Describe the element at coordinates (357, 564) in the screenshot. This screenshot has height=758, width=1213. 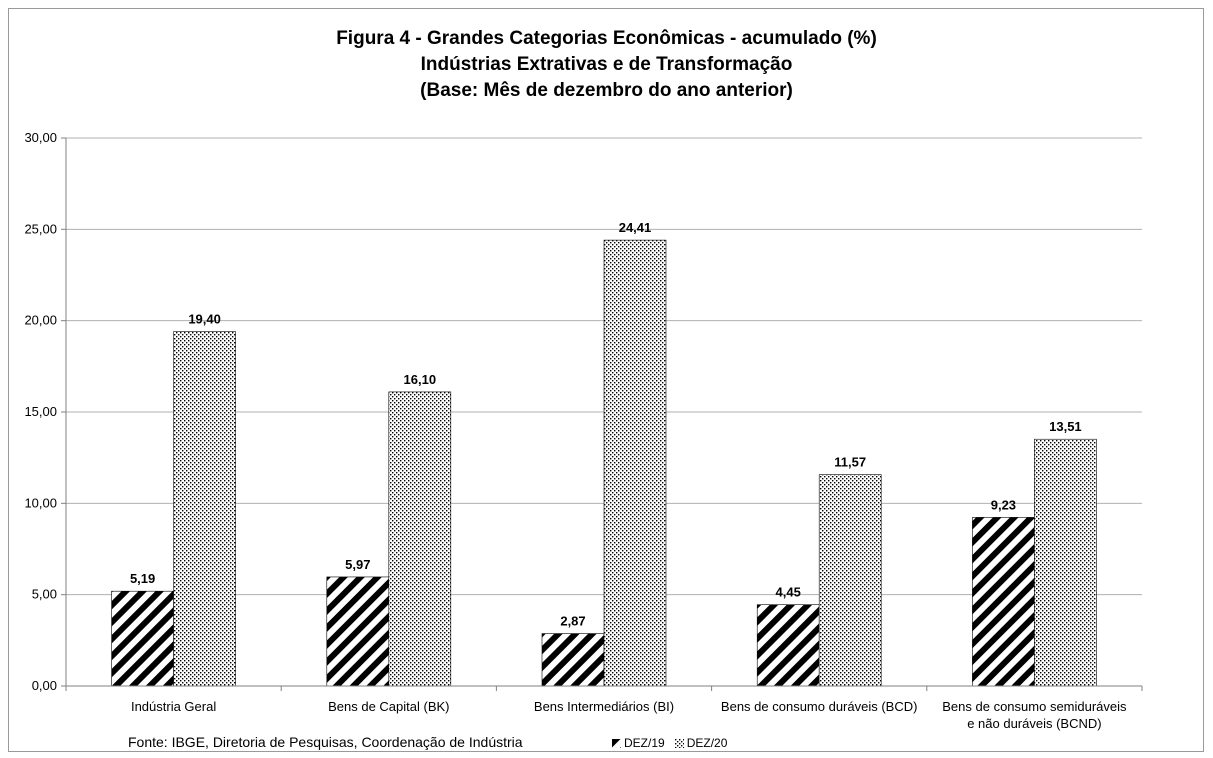
I see `data-label: 5,97` at that location.